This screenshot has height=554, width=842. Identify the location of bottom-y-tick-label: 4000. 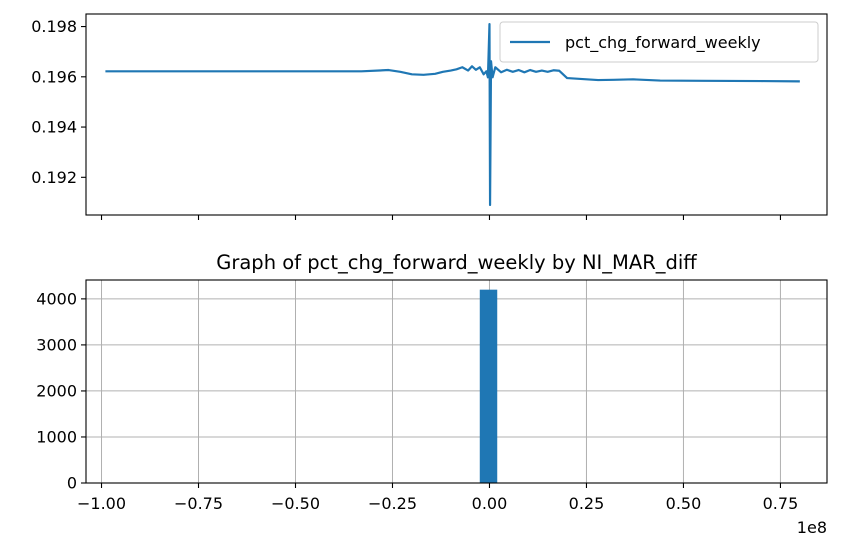
(56, 298).